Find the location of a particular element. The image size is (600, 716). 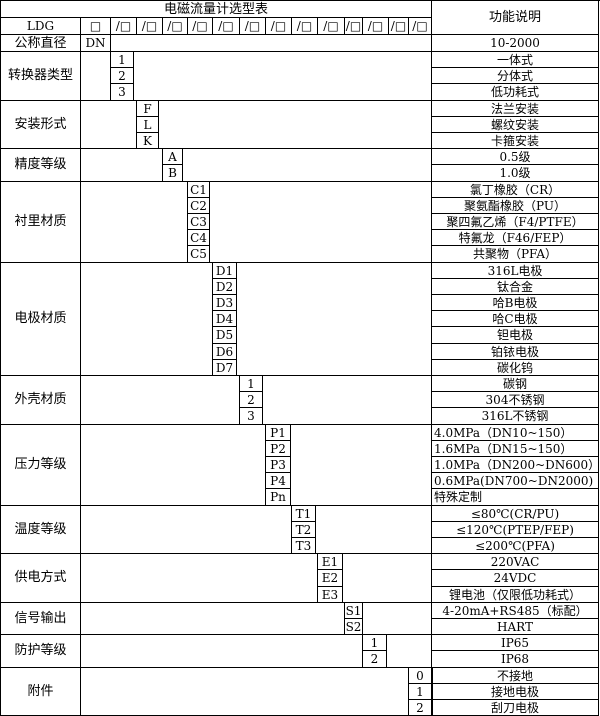

option-desc: ≤80℃(CR/PU) is located at coordinates (515, 514).